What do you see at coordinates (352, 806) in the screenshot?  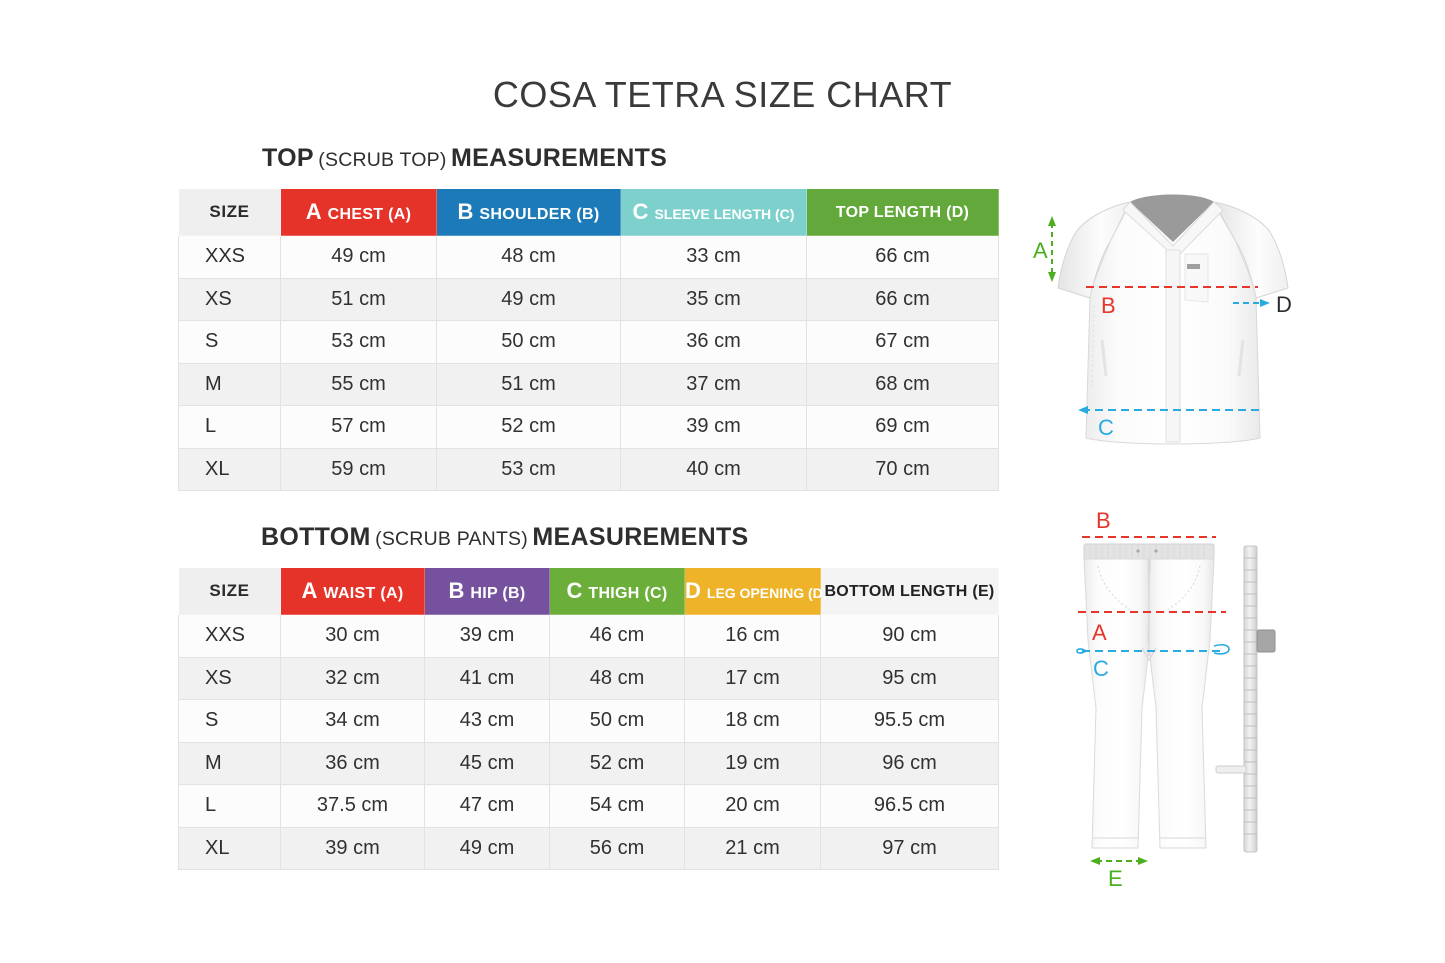 I see `cell-waist: 37.5 cm` at bounding box center [352, 806].